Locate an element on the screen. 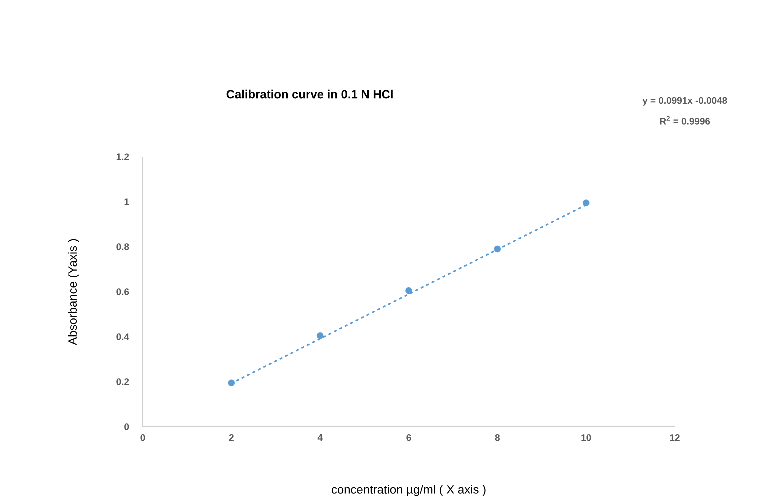 The width and height of the screenshot is (765, 499). x-tick-label: 2 is located at coordinates (231, 438).